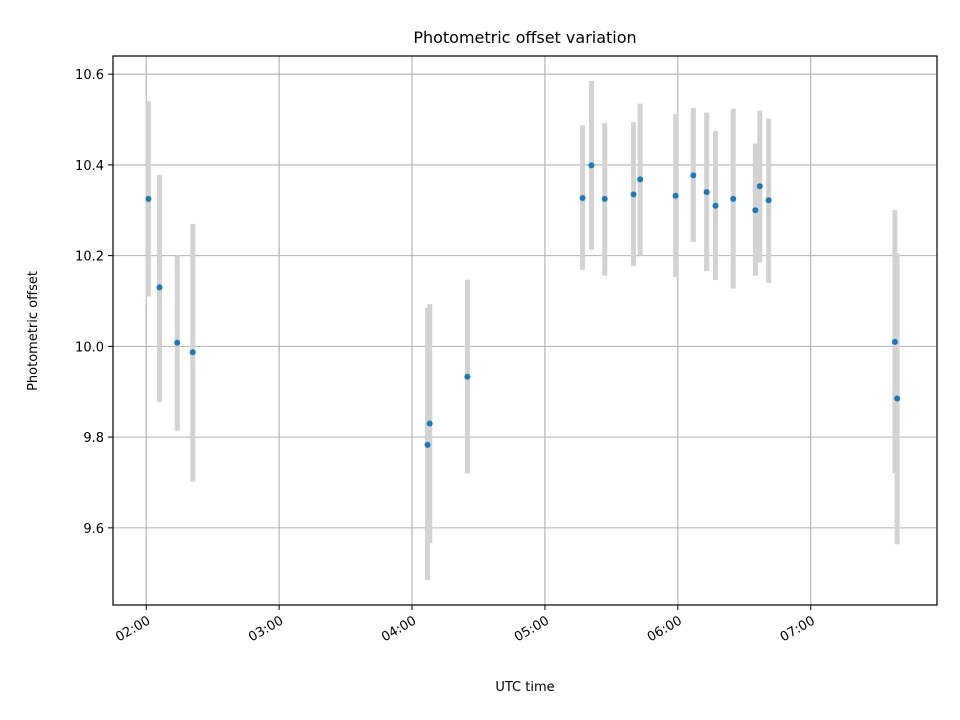 Image resolution: width=960 pixels, height=720 pixels. I want to click on x-tick-label: 07:00, so click(798, 629).